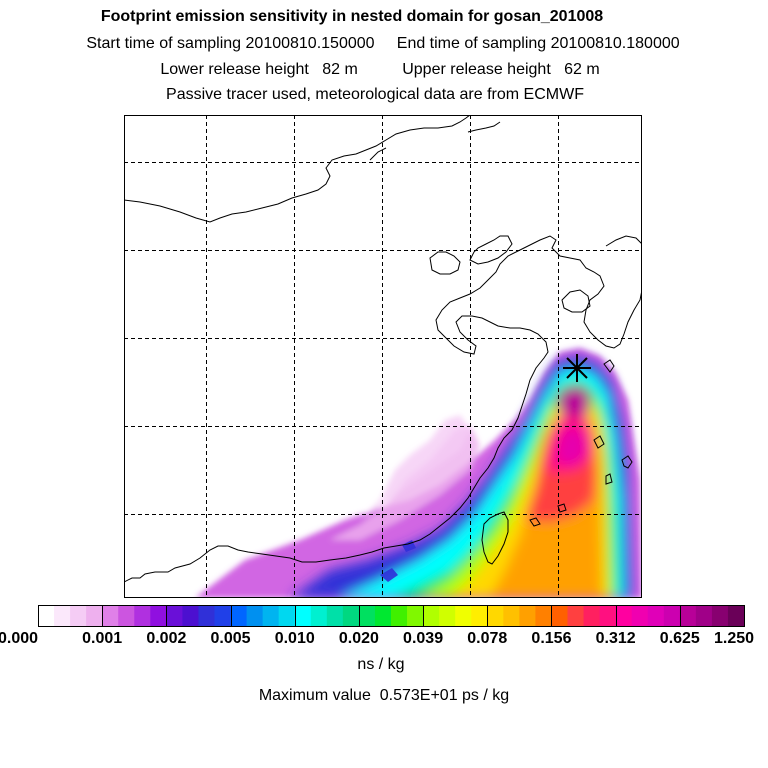 The height and width of the screenshot is (768, 768). I want to click on color-scale-label: 0.312, so click(615, 638).